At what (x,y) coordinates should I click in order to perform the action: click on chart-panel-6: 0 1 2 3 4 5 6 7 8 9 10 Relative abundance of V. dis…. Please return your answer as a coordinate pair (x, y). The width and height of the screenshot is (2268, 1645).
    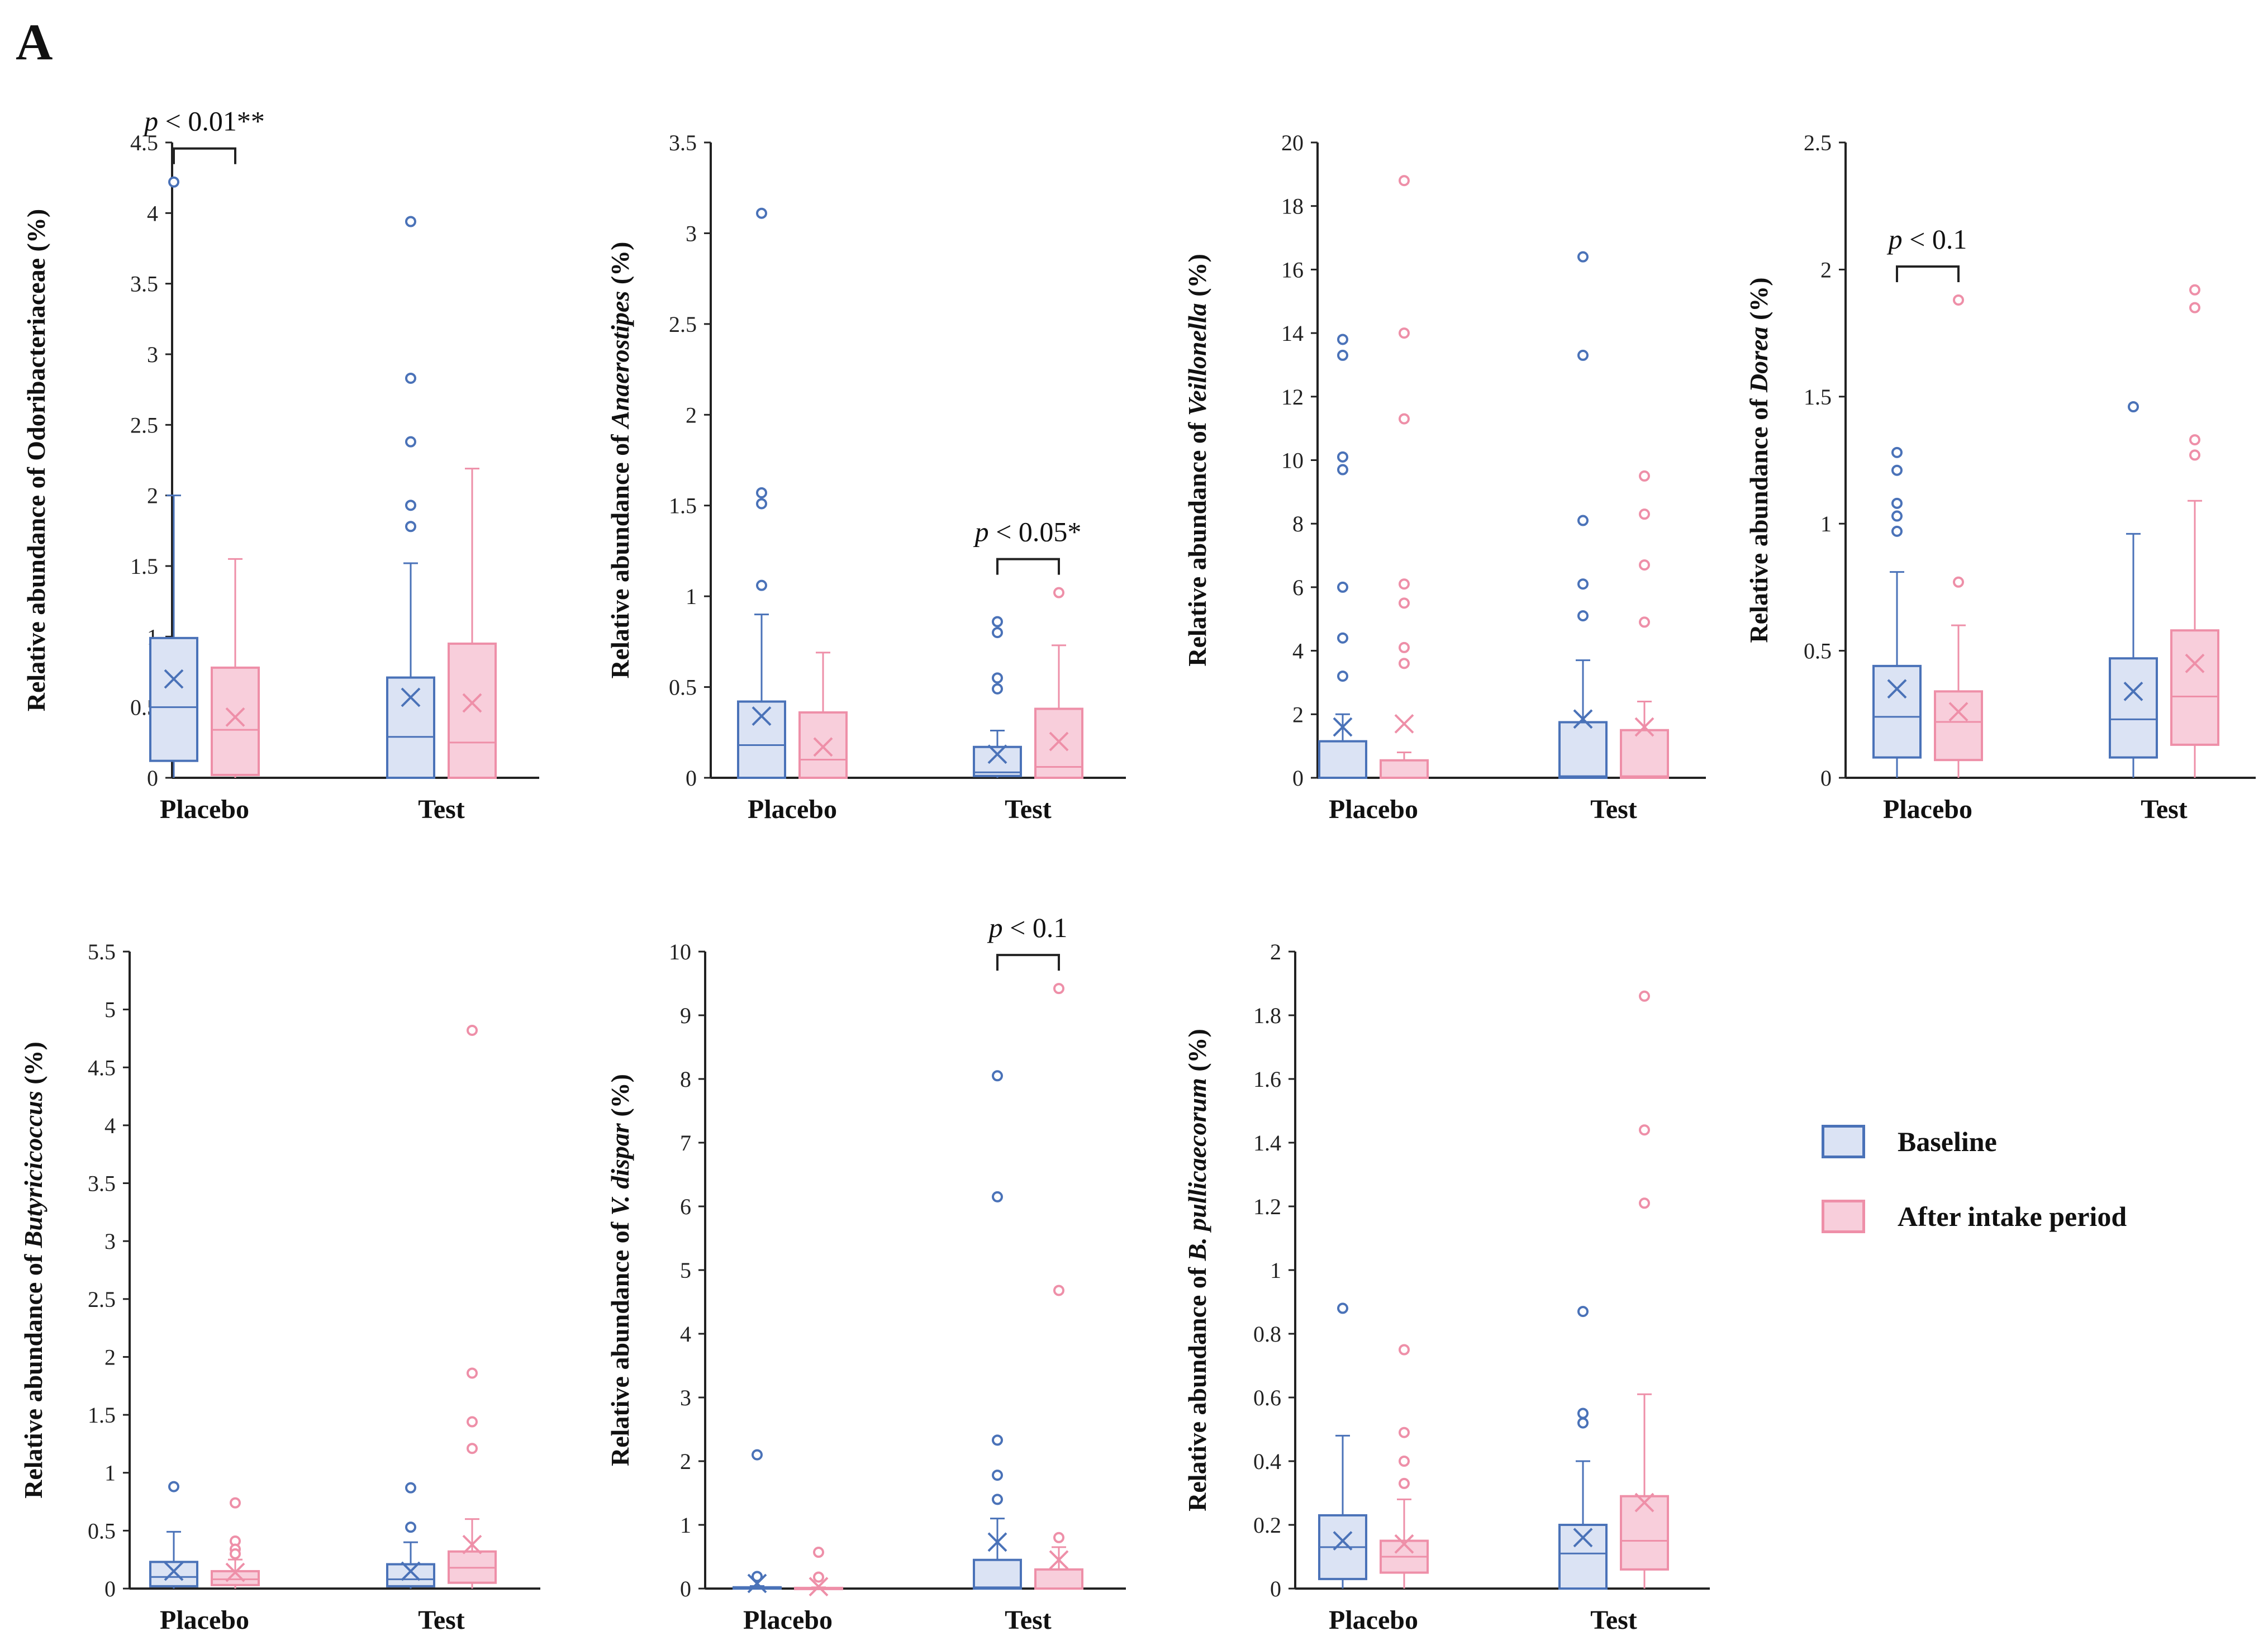
    Looking at the image, I should click on (866, 1273).